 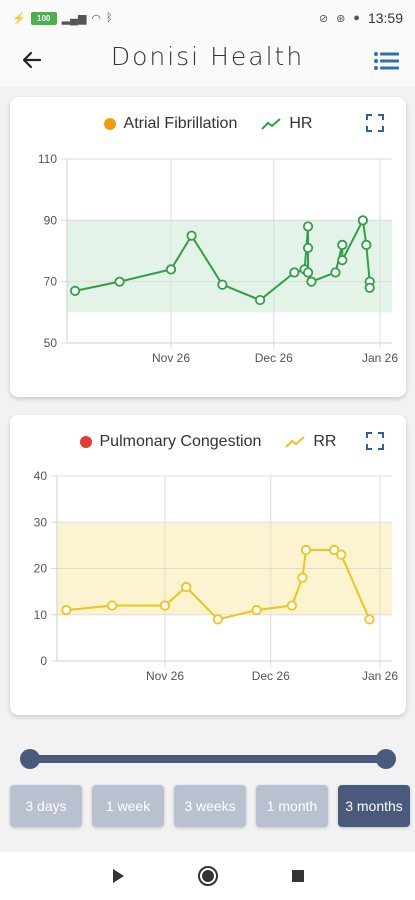 What do you see at coordinates (171, 358) in the screenshot?
I see `hr-x-tick-label: Nov 26` at bounding box center [171, 358].